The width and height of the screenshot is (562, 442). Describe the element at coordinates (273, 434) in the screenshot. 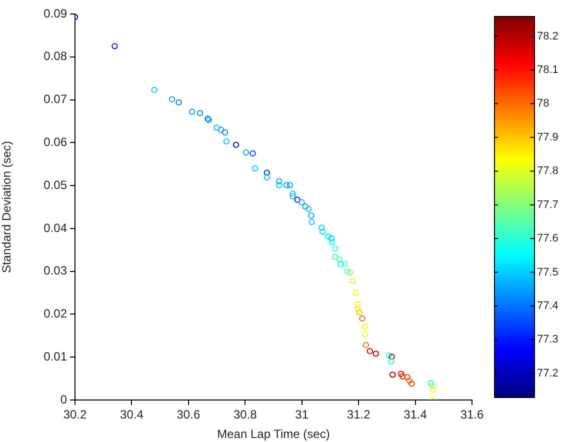

I see `x-axis-title: Mean Lap Time (sec)` at that location.